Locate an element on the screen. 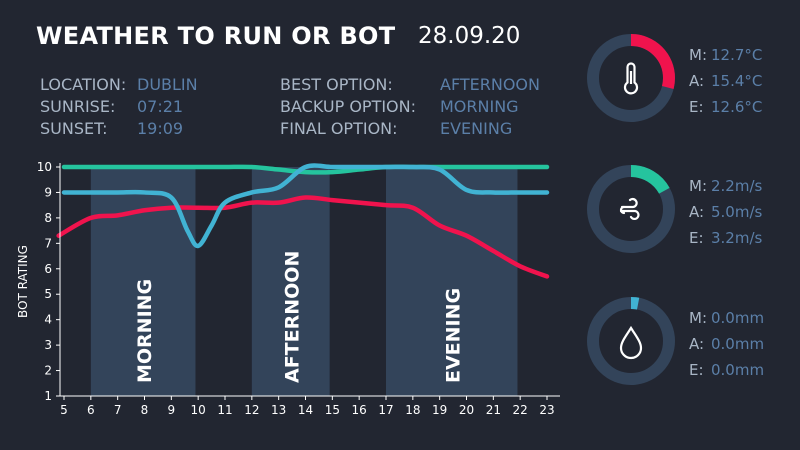 This screenshot has height=450, width=800. thermometer-icon is located at coordinates (631, 78).